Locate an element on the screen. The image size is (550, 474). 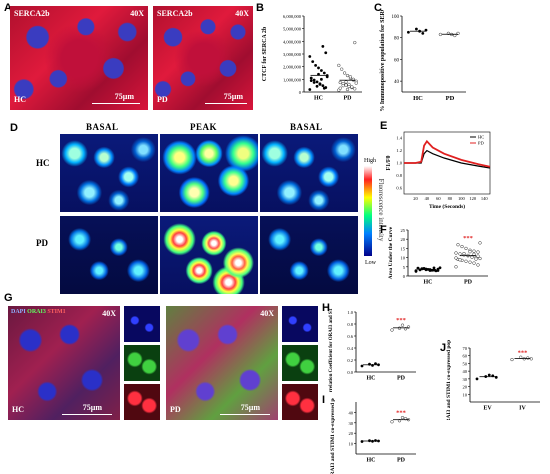
colorbar-high: High is located at coordinates (370, 161).